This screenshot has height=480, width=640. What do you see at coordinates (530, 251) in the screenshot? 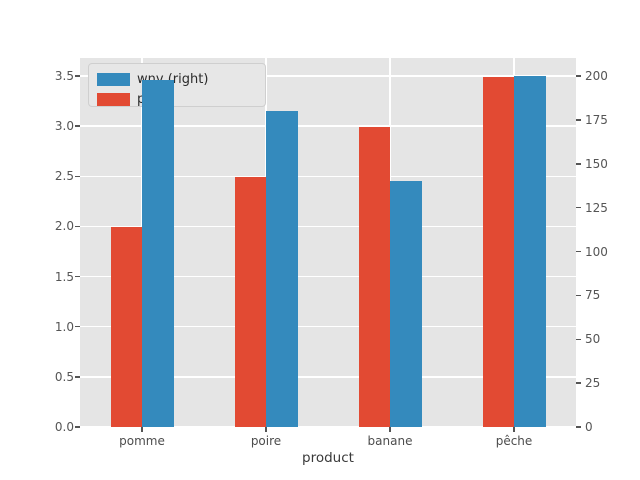
I see `blue-bar-pêche` at bounding box center [530, 251].